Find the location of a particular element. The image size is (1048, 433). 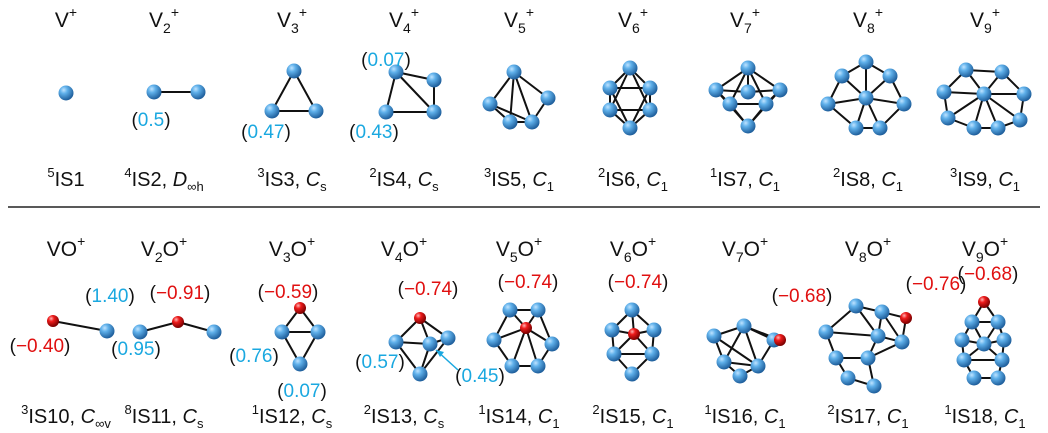

state-label-c14: 1IS14, C1 is located at coordinates (518, 416).